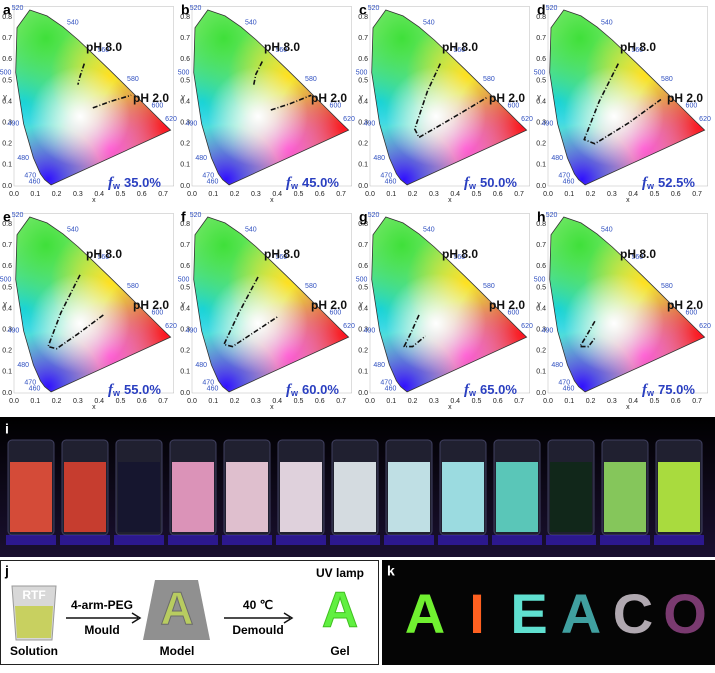  Describe the element at coordinates (151, 305) in the screenshot. I see `ph-low-label: pH 2.0` at that location.